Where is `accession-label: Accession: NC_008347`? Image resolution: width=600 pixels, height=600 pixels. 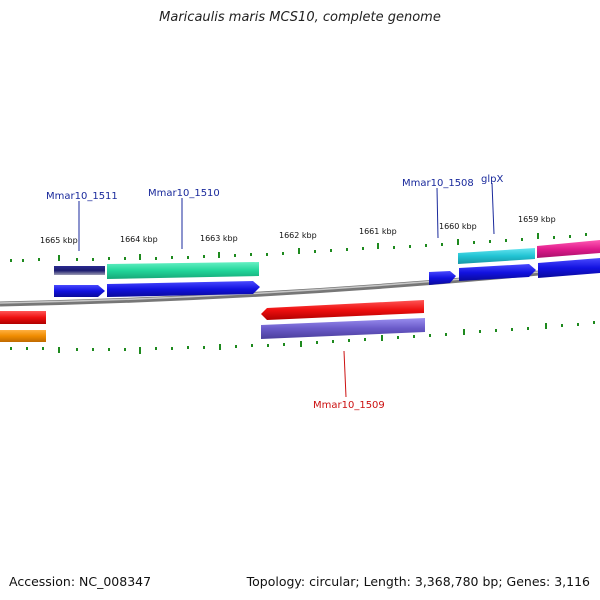 accession-label: Accession: NC_008347 is located at coordinates (80, 581).